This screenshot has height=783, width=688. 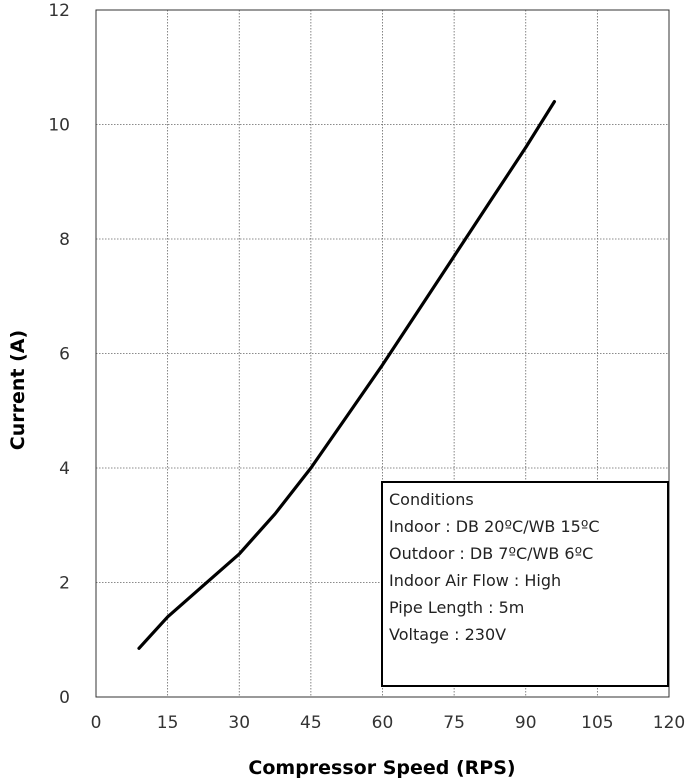 What do you see at coordinates (64, 469) in the screenshot?
I see `y-tick-label: 4` at bounding box center [64, 469].